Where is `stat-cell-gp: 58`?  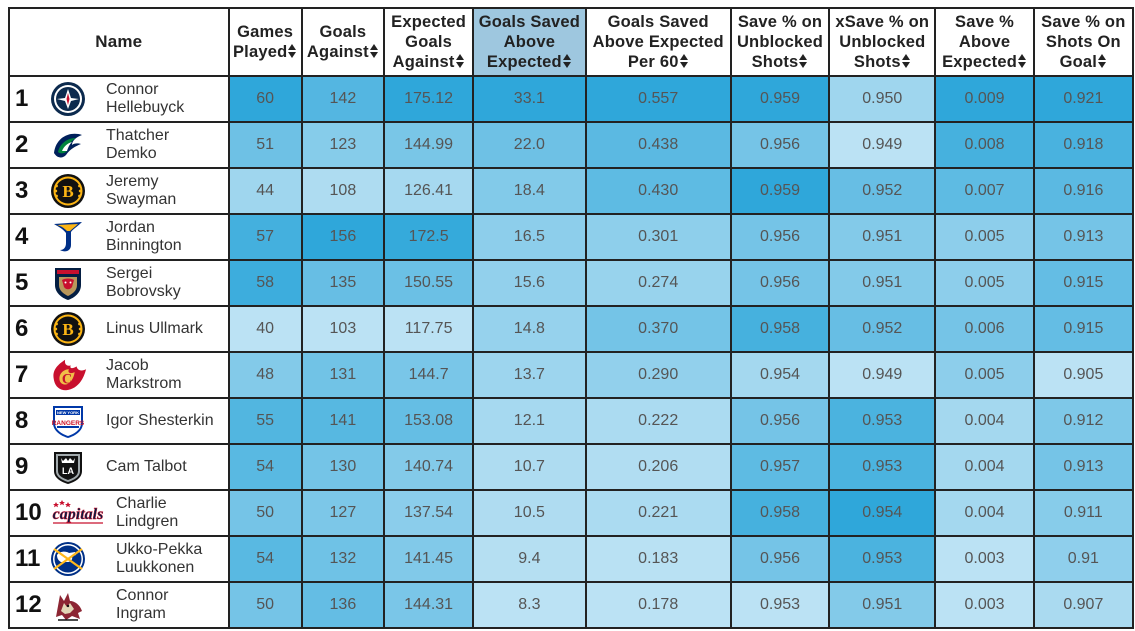 stat-cell-gp: 58 is located at coordinates (265, 283).